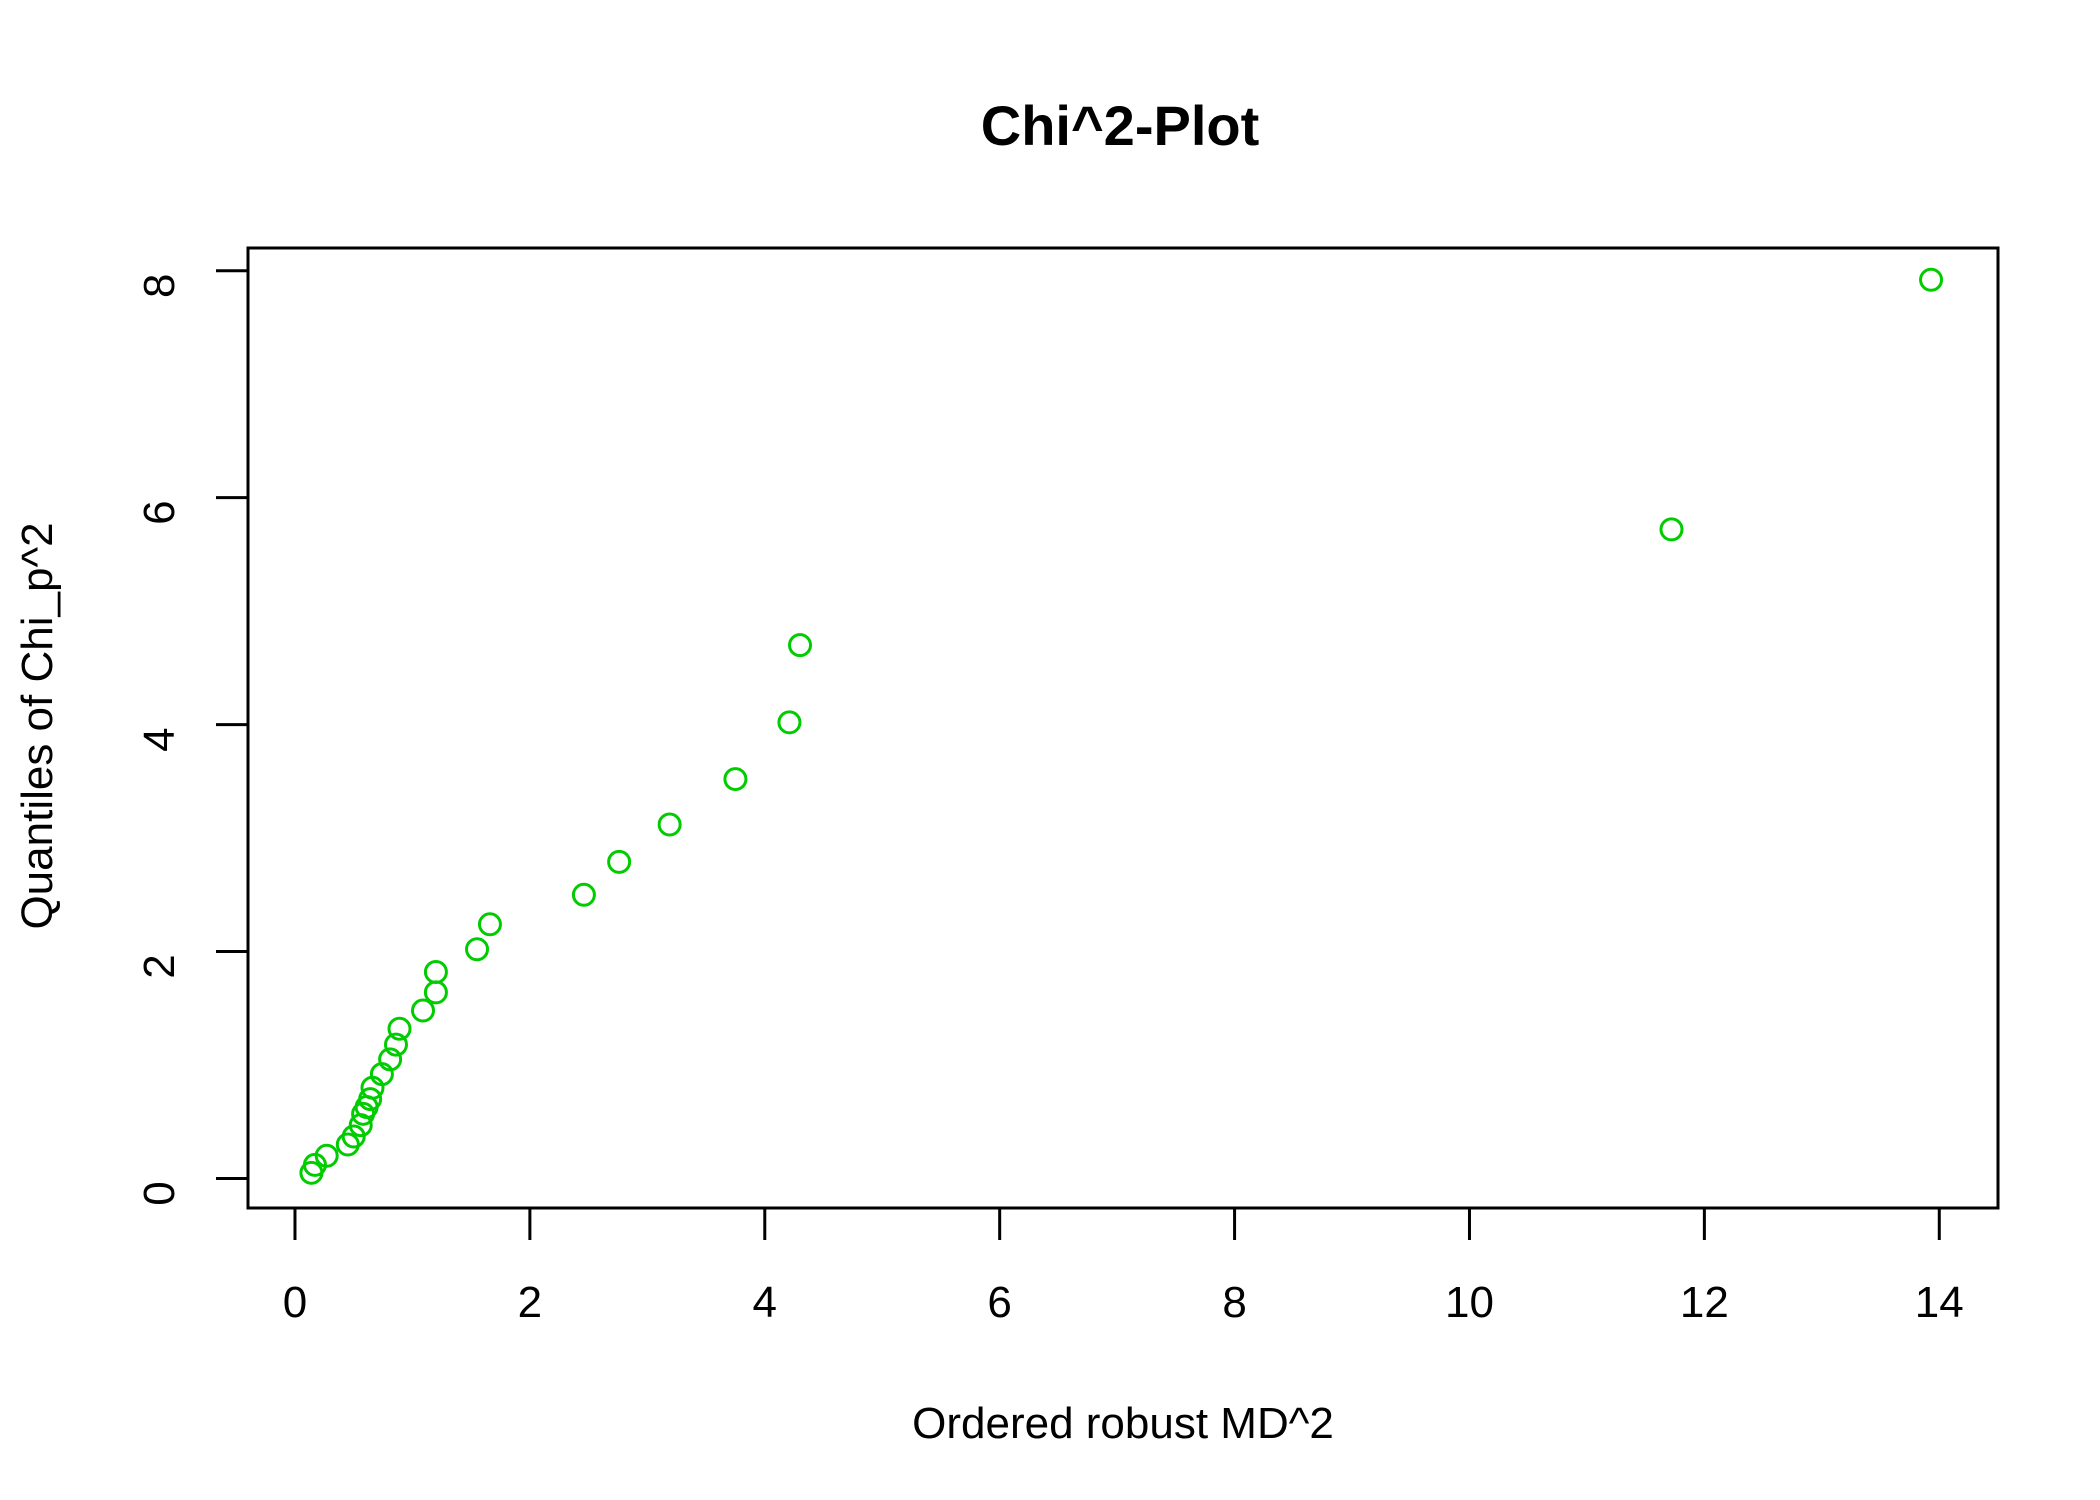 Image resolution: width=2100 pixels, height=1500 pixels. I want to click on x-tick-label: 4, so click(765, 1302).